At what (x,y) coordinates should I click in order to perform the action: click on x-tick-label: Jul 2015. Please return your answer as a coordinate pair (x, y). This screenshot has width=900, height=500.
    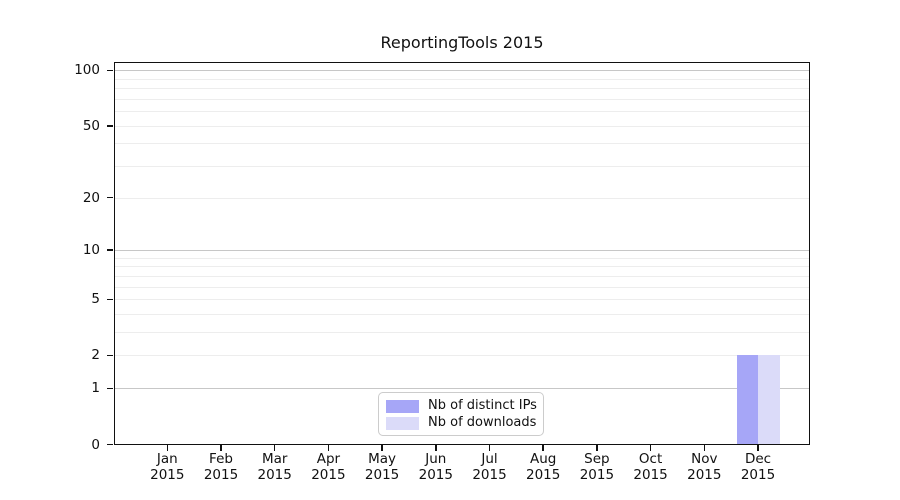
    Looking at the image, I should click on (489, 466).